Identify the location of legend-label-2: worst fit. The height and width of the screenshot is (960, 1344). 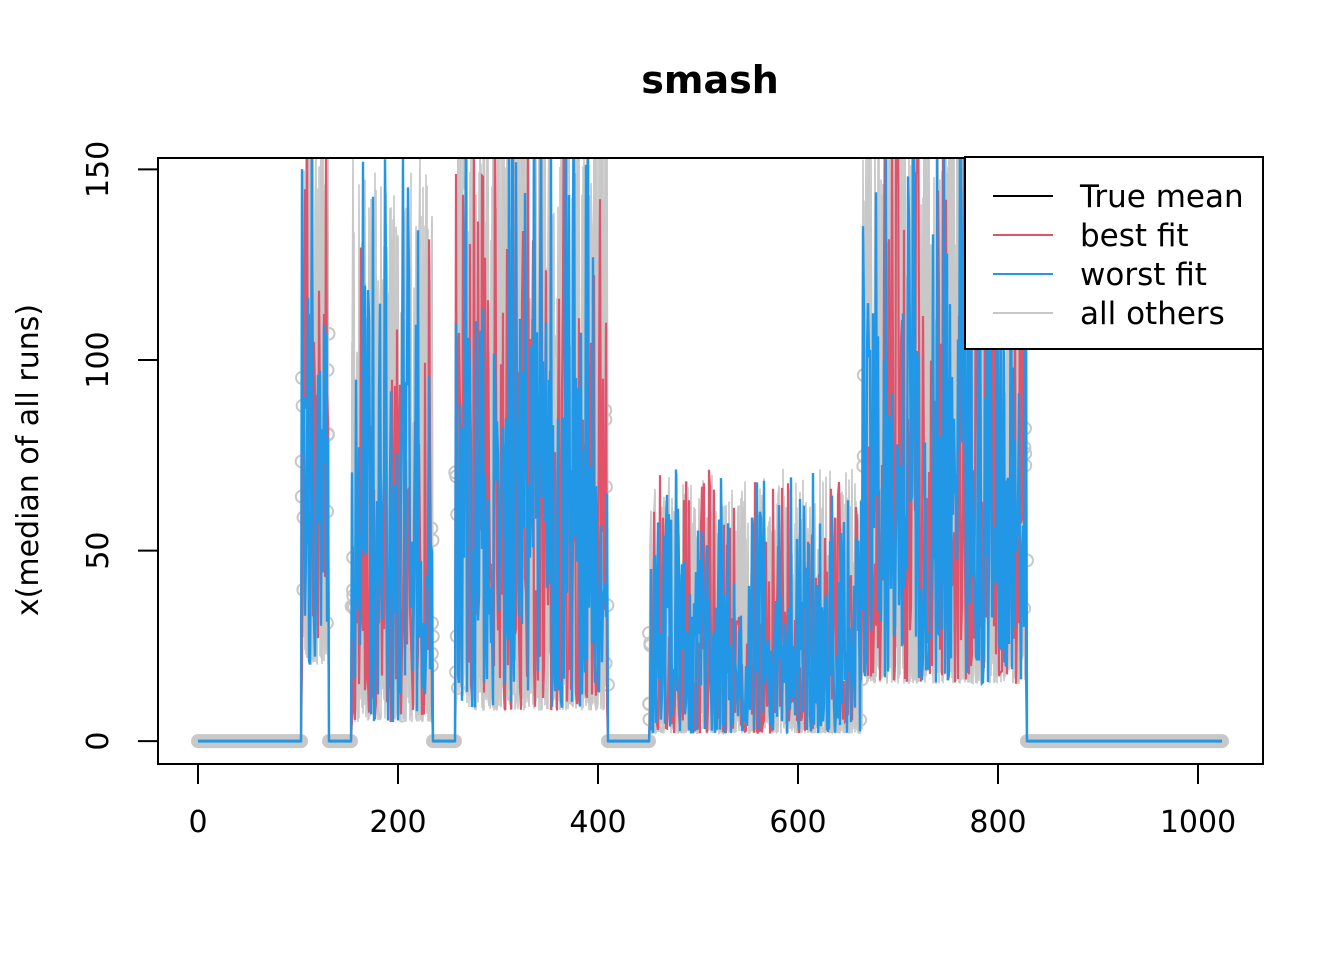
(1143, 275).